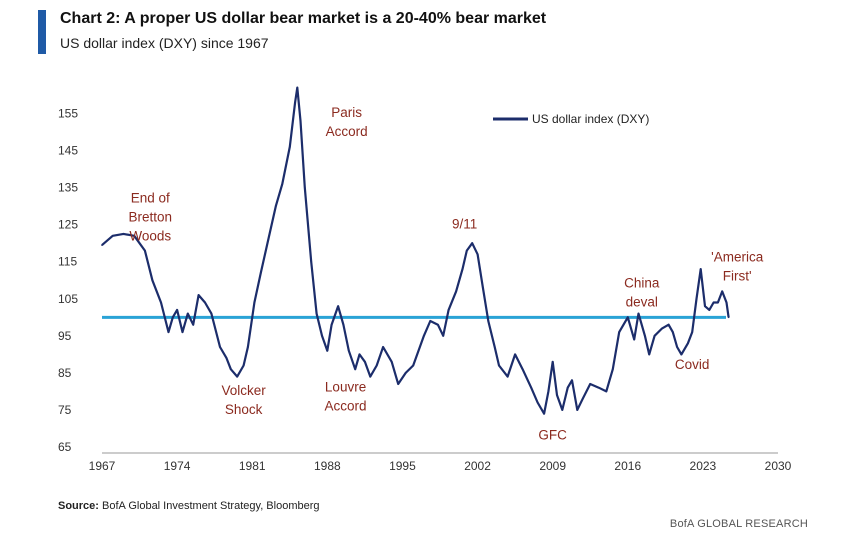 The width and height of the screenshot is (848, 537). I want to click on y-tick-label: 95, so click(65, 336).